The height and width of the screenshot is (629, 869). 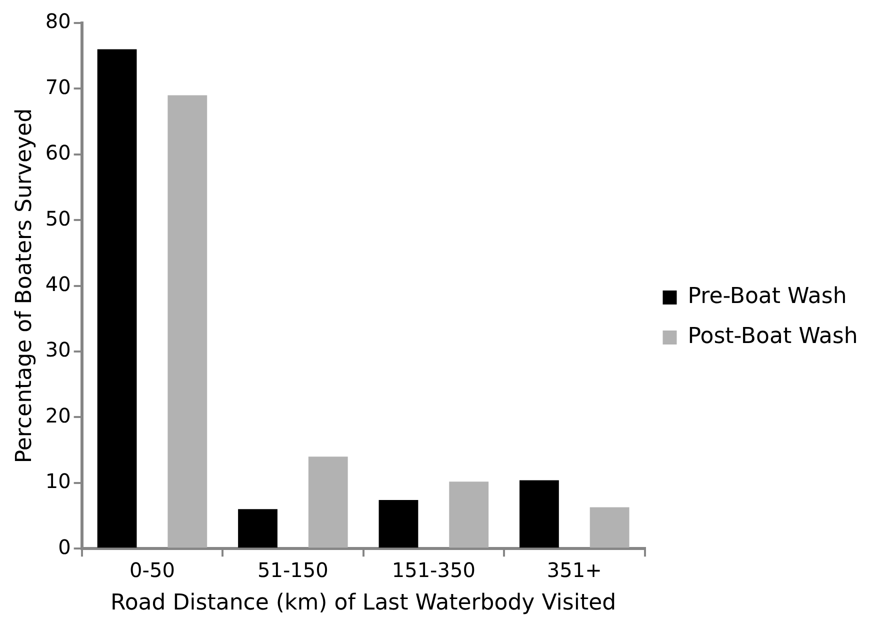 What do you see at coordinates (58, 350) in the screenshot?
I see `y-tick-label: 30` at bounding box center [58, 350].